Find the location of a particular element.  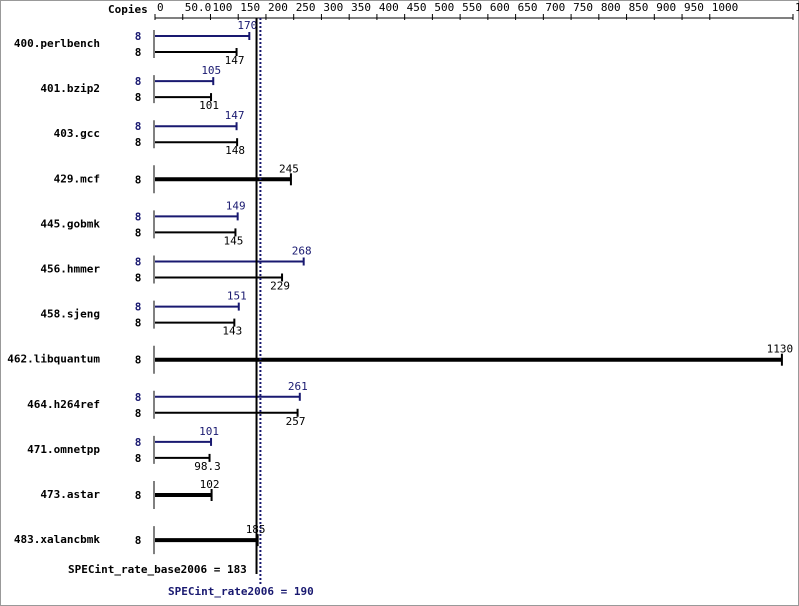

x-tick-label: 400 is located at coordinates (389, 7).